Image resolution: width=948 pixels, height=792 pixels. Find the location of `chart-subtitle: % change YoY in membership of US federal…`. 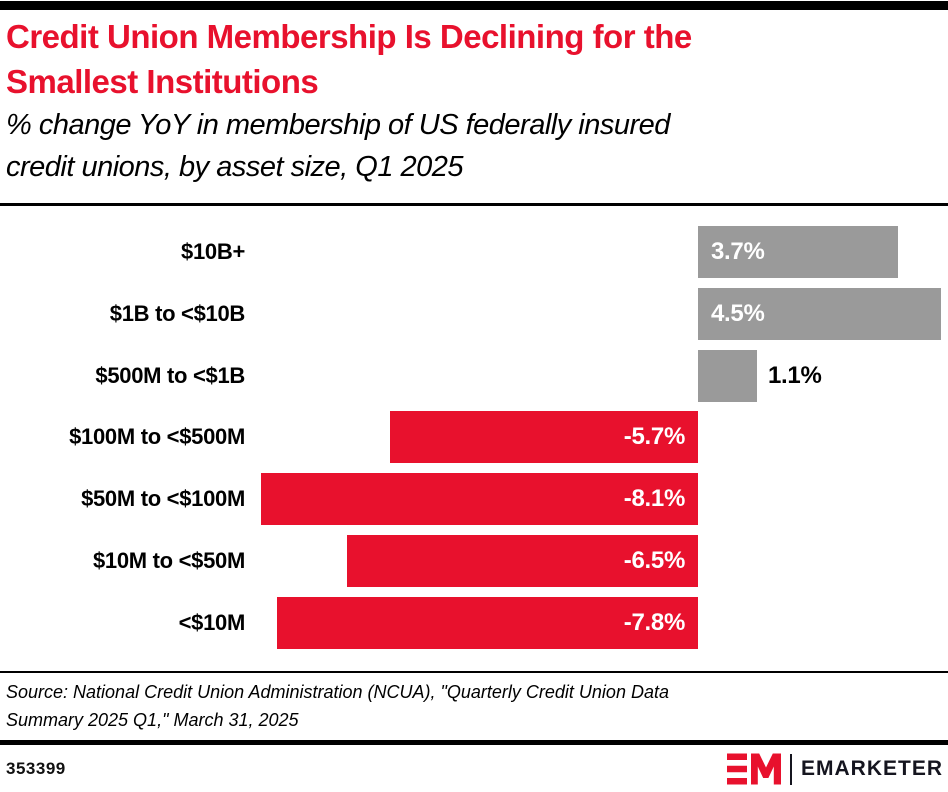

chart-subtitle: % change YoY in membership of US federal… is located at coordinates (471, 146).